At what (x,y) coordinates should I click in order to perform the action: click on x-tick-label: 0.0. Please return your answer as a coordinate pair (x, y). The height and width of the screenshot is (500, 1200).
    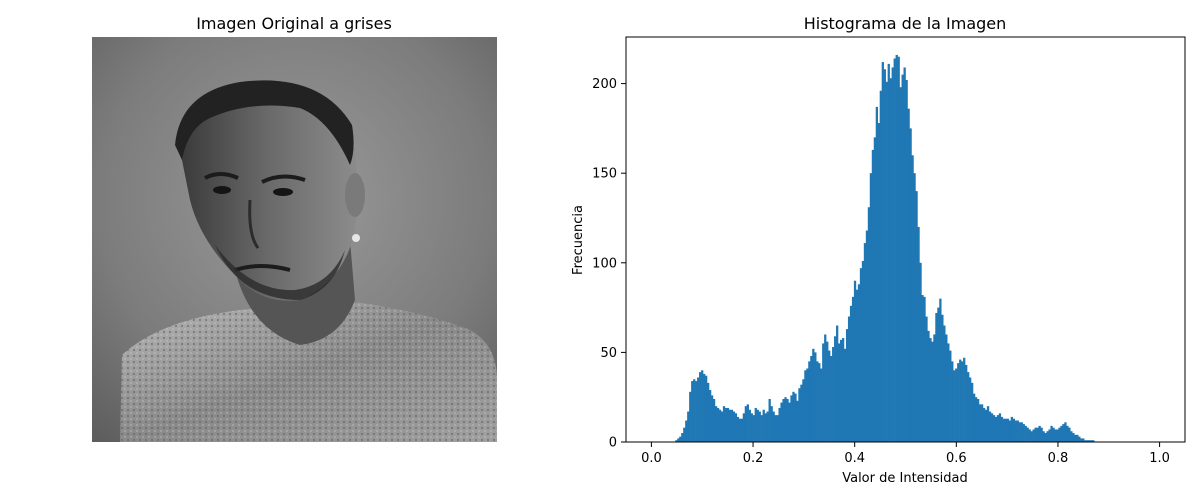
    Looking at the image, I should click on (651, 458).